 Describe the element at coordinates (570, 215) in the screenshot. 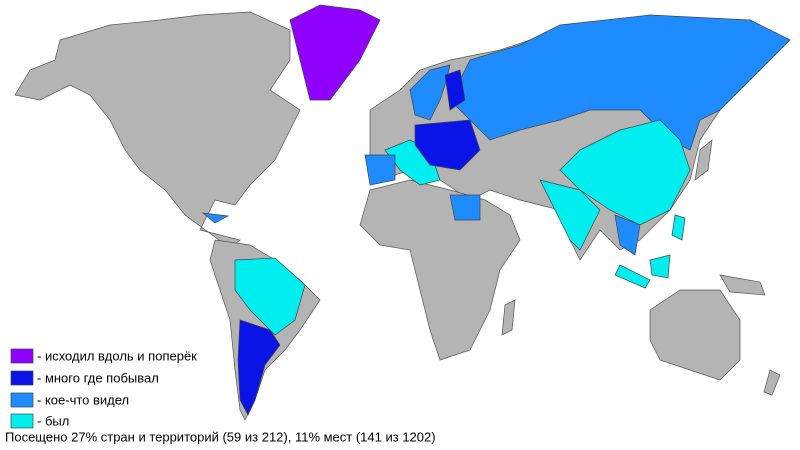

I see `india` at that location.